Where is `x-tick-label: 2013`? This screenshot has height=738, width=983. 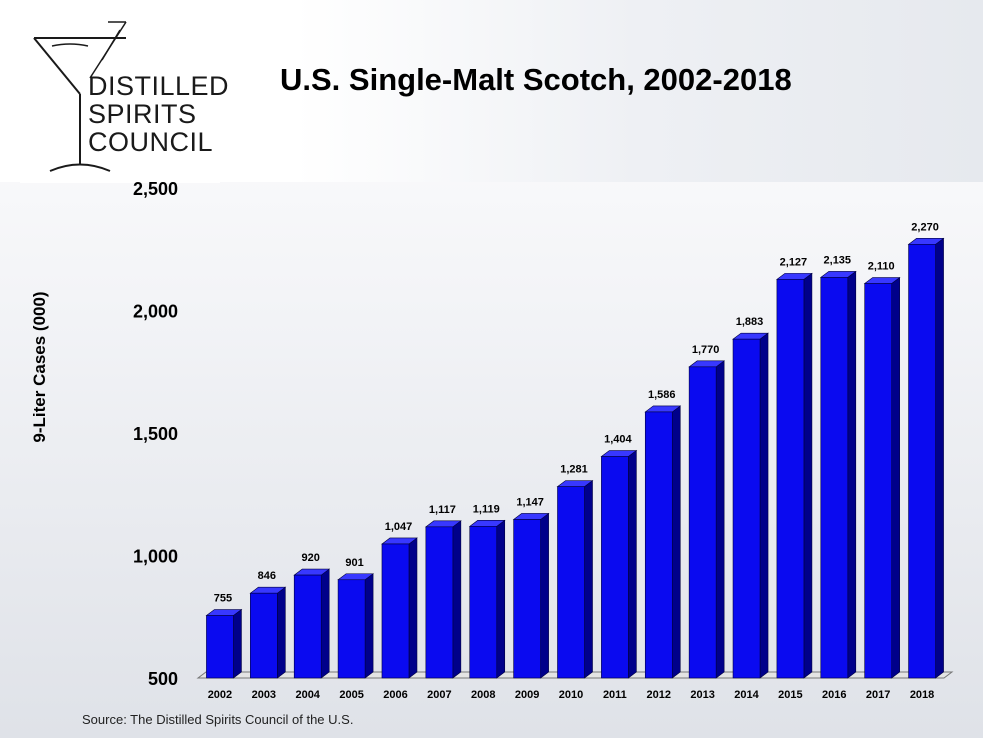 x-tick-label: 2013 is located at coordinates (702, 695).